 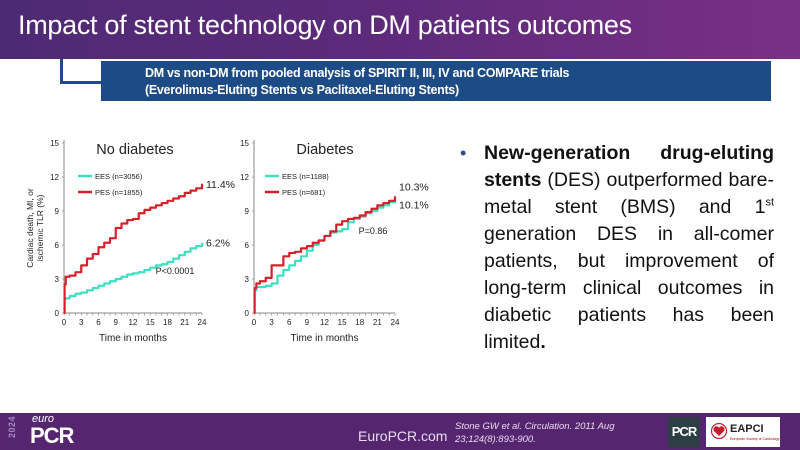 I want to click on end-value-label: 6.2%, so click(x=218, y=244).